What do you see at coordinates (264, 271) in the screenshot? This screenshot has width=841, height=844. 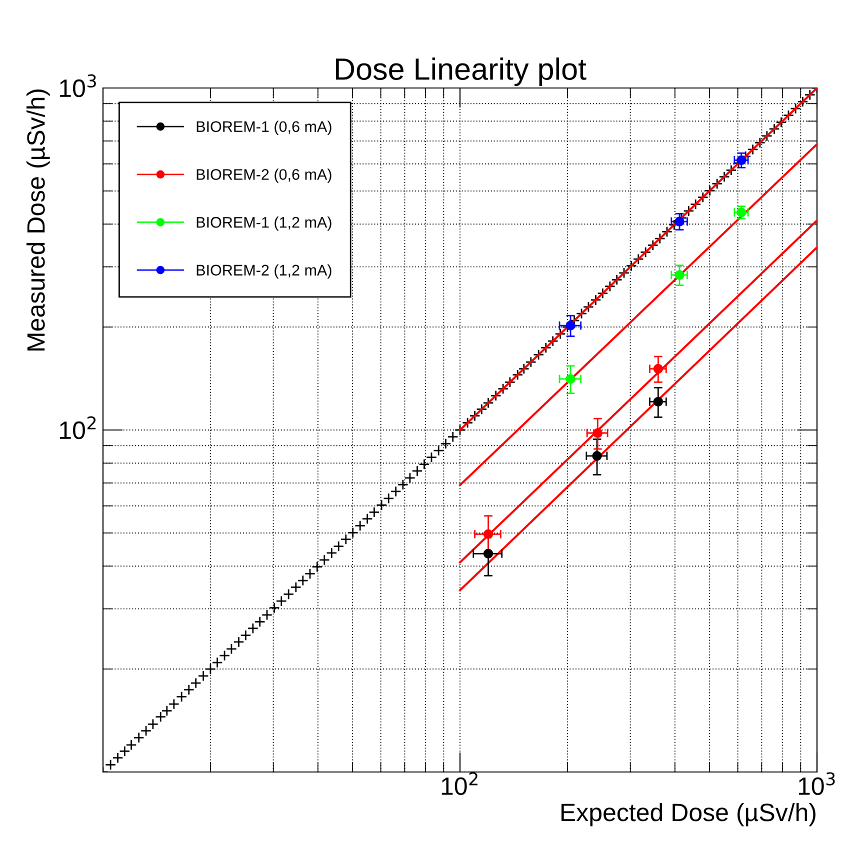 I see `legend-label: BIOREM-2 (1,2 mA)` at bounding box center [264, 271].